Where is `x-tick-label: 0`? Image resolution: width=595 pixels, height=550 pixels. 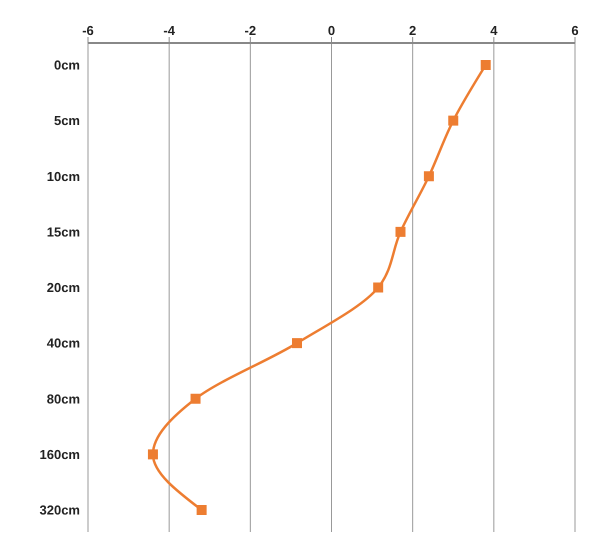
x-tick-label: 0 is located at coordinates (332, 30).